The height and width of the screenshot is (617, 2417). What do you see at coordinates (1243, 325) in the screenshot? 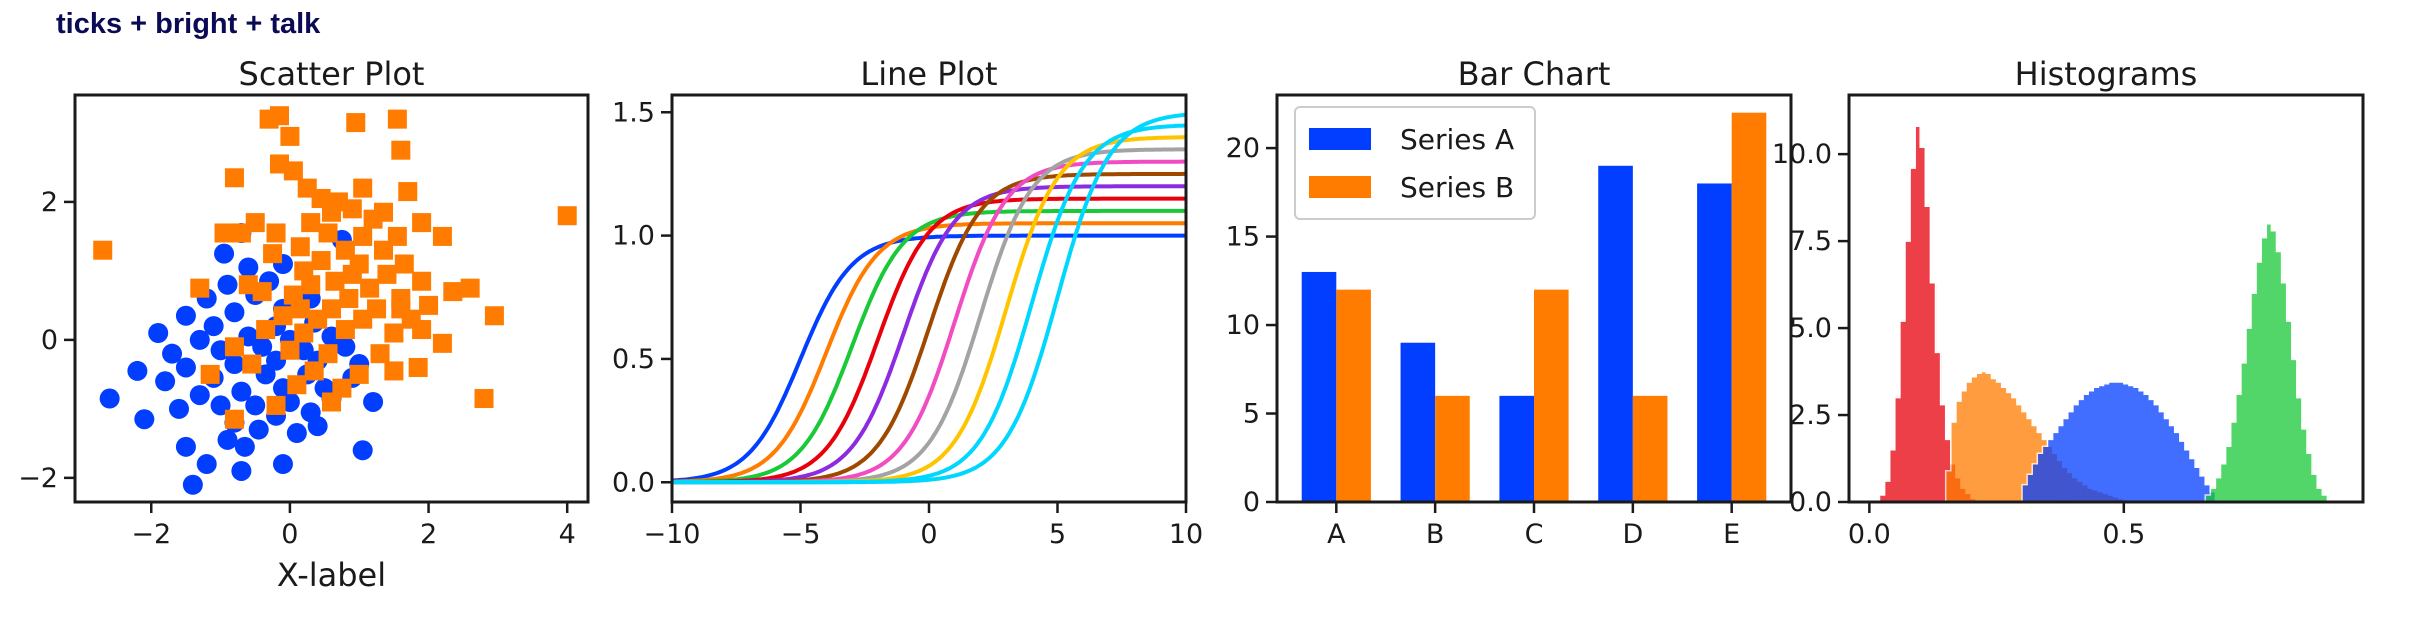
I see `y-tick-label: 10` at bounding box center [1243, 325].